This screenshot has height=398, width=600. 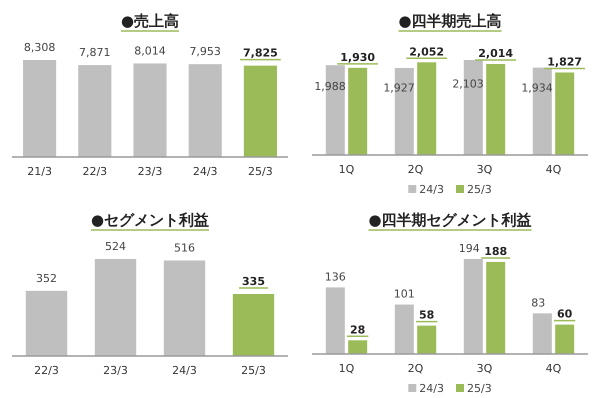 I want to click on data-label: 524, so click(x=115, y=246).